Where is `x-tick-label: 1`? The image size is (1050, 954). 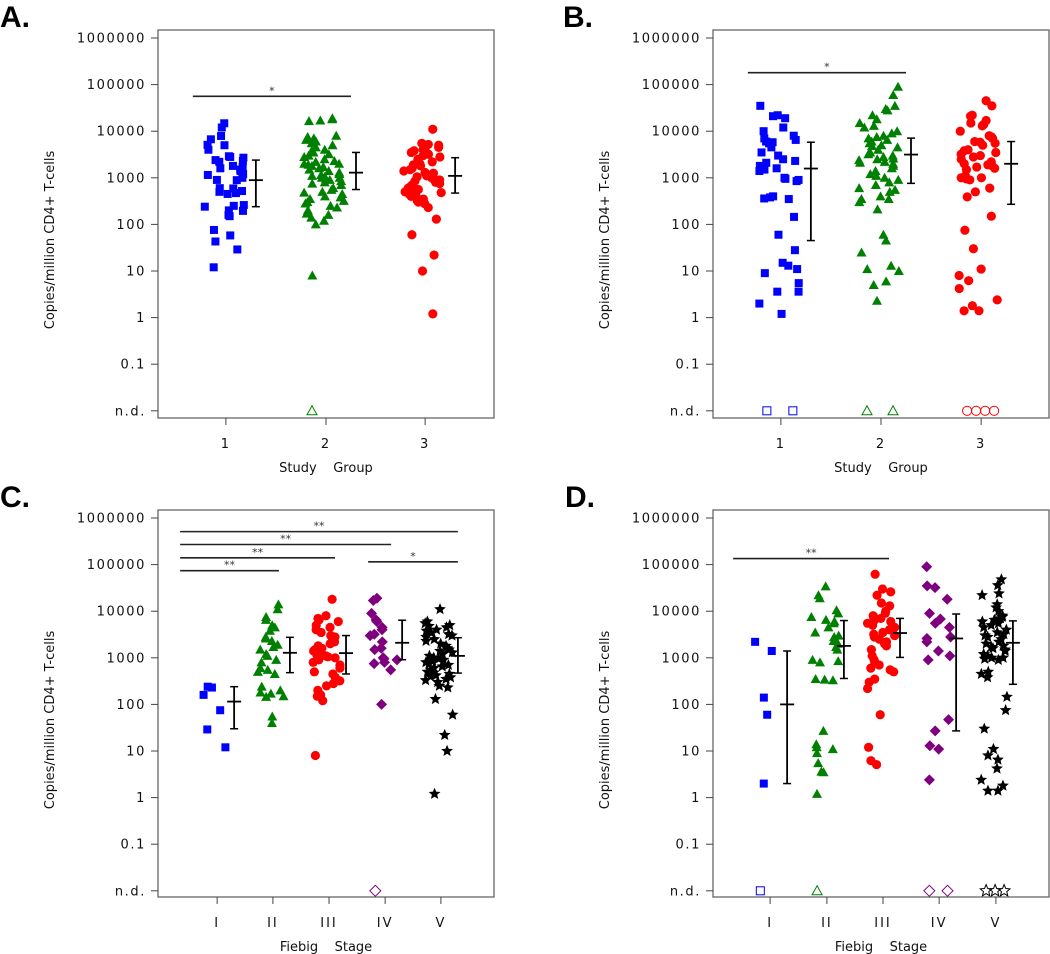 x-tick-label: 1 is located at coordinates (226, 444).